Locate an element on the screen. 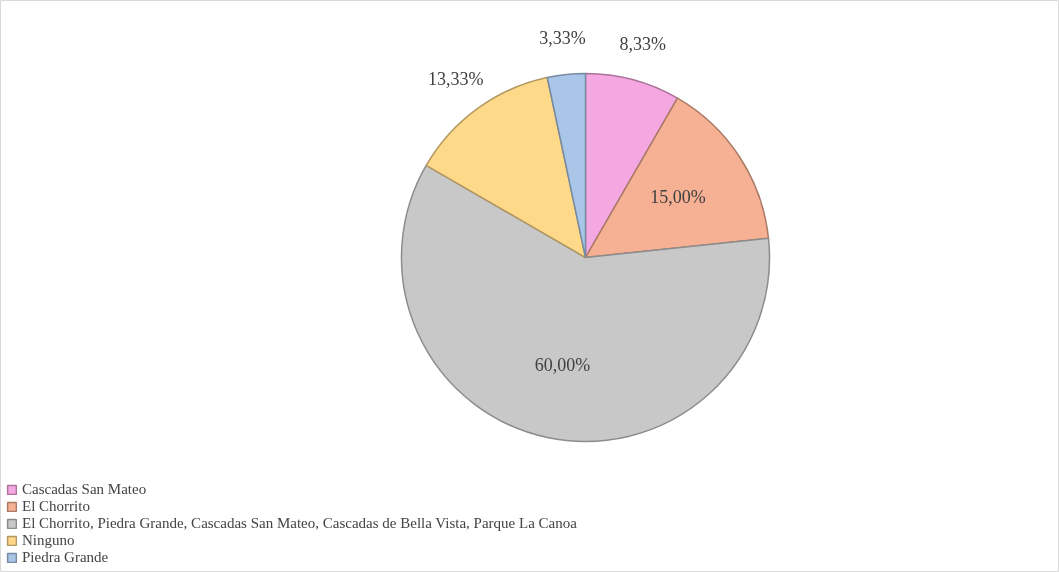 Image resolution: width=1059 pixels, height=572 pixels. legend-label: El Chorrito is located at coordinates (56, 506).